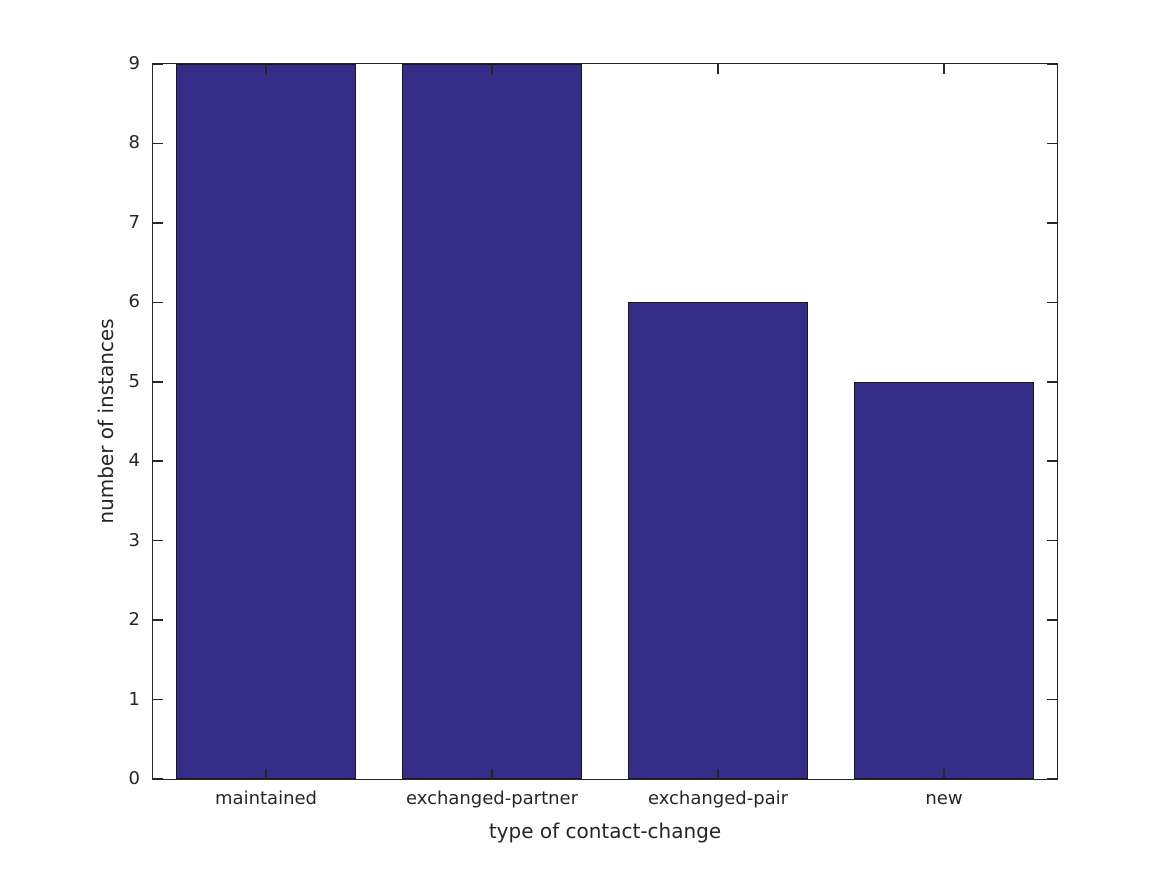 The height and width of the screenshot is (875, 1167). What do you see at coordinates (605, 831) in the screenshot?
I see `x-axis-label: type of contact-change` at bounding box center [605, 831].